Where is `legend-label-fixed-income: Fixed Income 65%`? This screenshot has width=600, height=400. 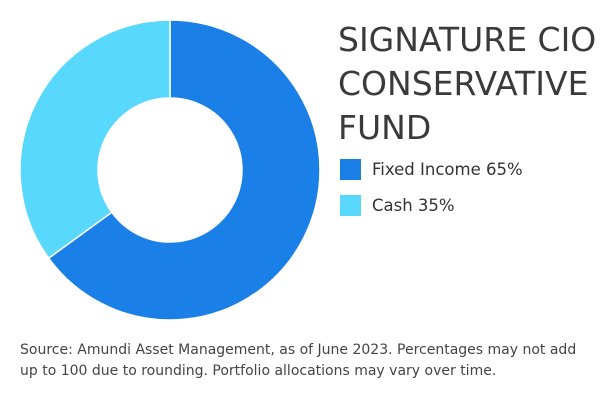
legend-label-fixed-income: Fixed Income 65% is located at coordinates (447, 169).